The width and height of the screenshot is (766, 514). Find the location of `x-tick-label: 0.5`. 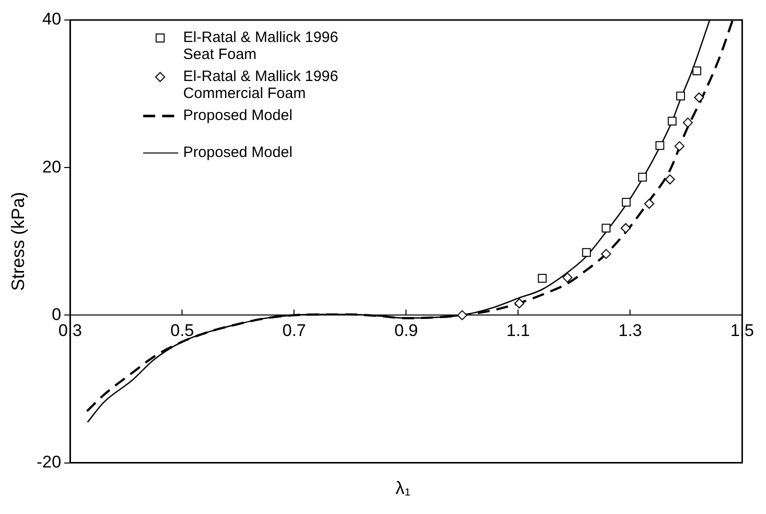

x-tick-label: 0.5 is located at coordinates (182, 330).